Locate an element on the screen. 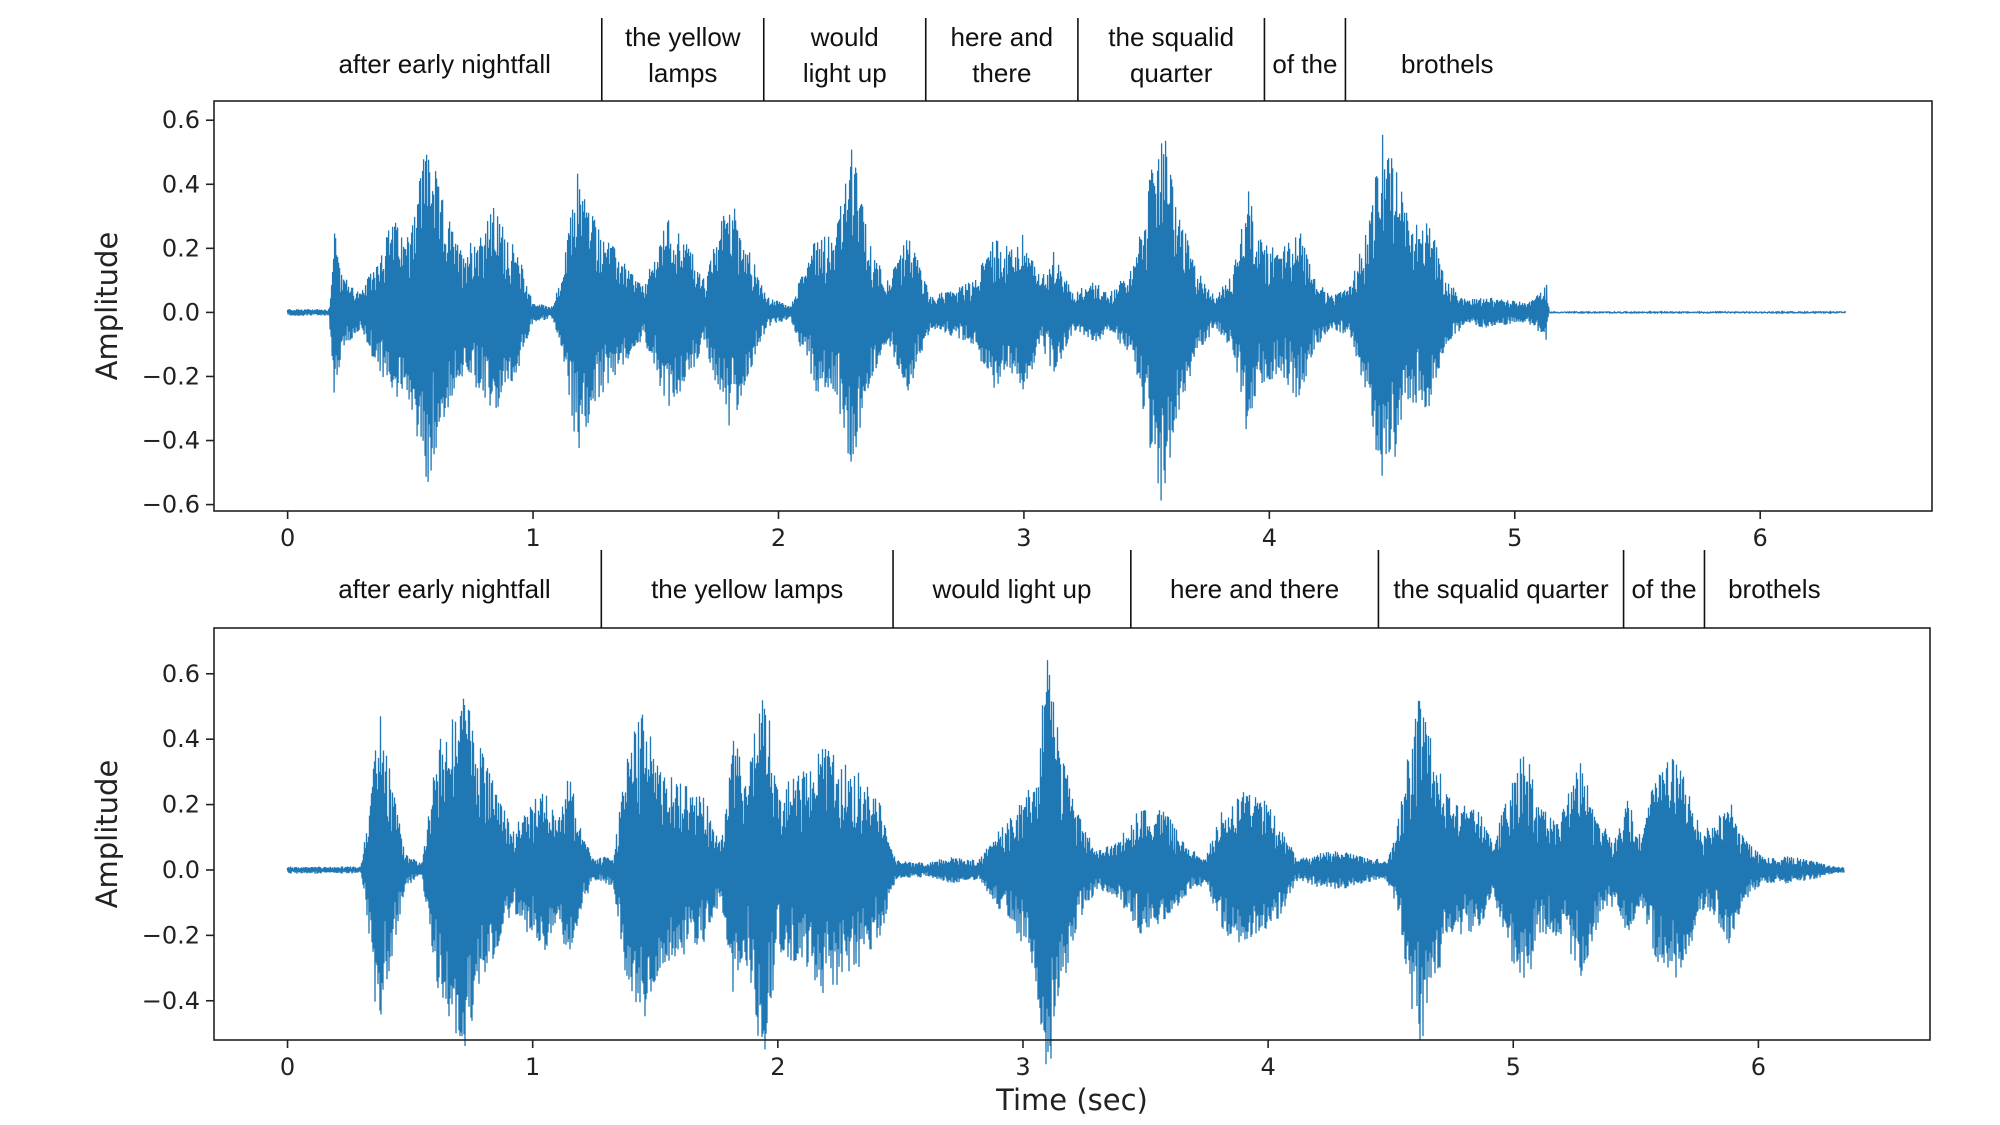 This screenshot has width=2000, height=1125. segment-label: the squalid quarter is located at coordinates (1501, 589).